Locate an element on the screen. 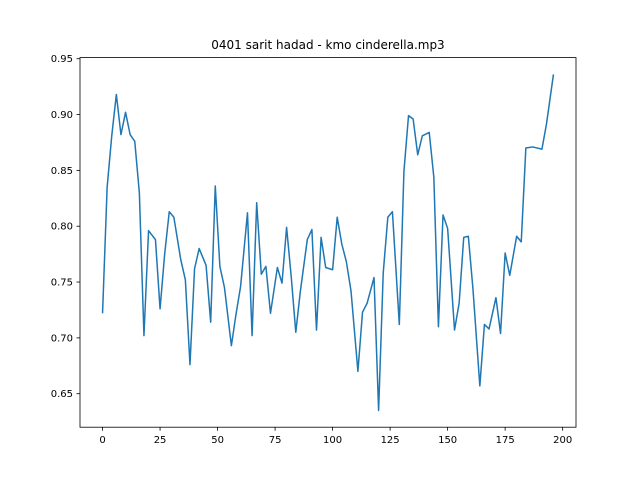  y-tick-label: 0.65 is located at coordinates (62, 394).